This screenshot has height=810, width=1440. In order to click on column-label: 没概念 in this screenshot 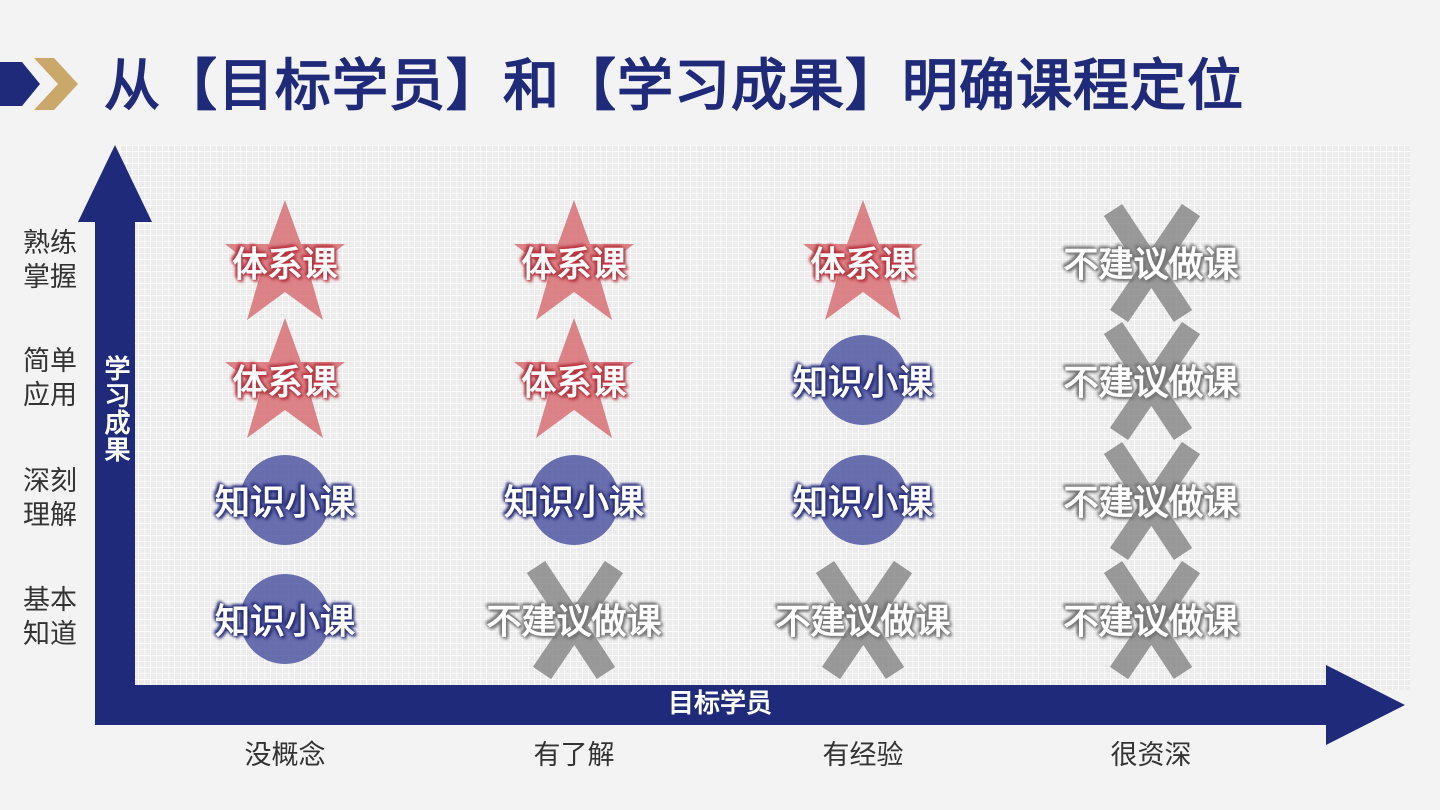, I will do `click(285, 755)`.